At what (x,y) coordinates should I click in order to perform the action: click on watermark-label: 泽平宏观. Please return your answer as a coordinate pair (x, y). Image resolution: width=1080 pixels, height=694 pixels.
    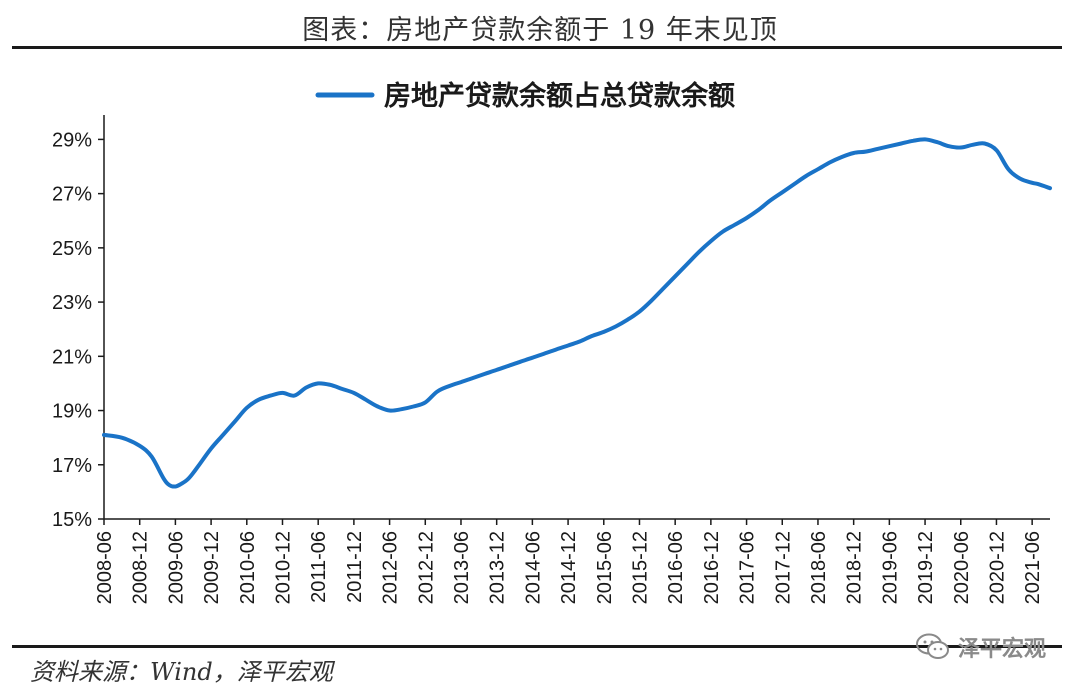
    Looking at the image, I should click on (1001, 649).